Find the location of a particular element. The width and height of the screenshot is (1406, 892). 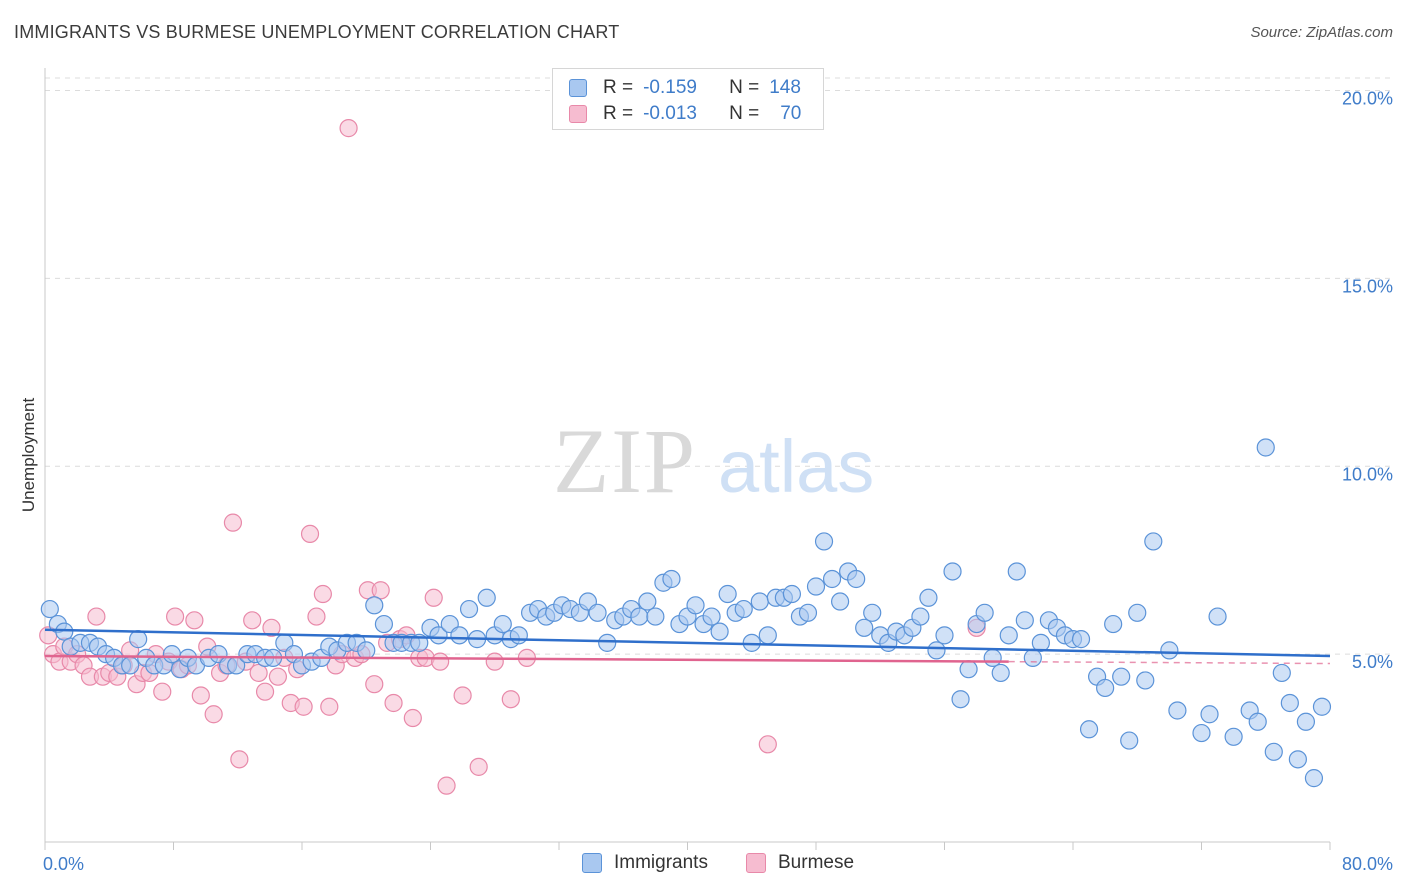

r-value-burmese: -0.013 is located at coordinates (670, 113).